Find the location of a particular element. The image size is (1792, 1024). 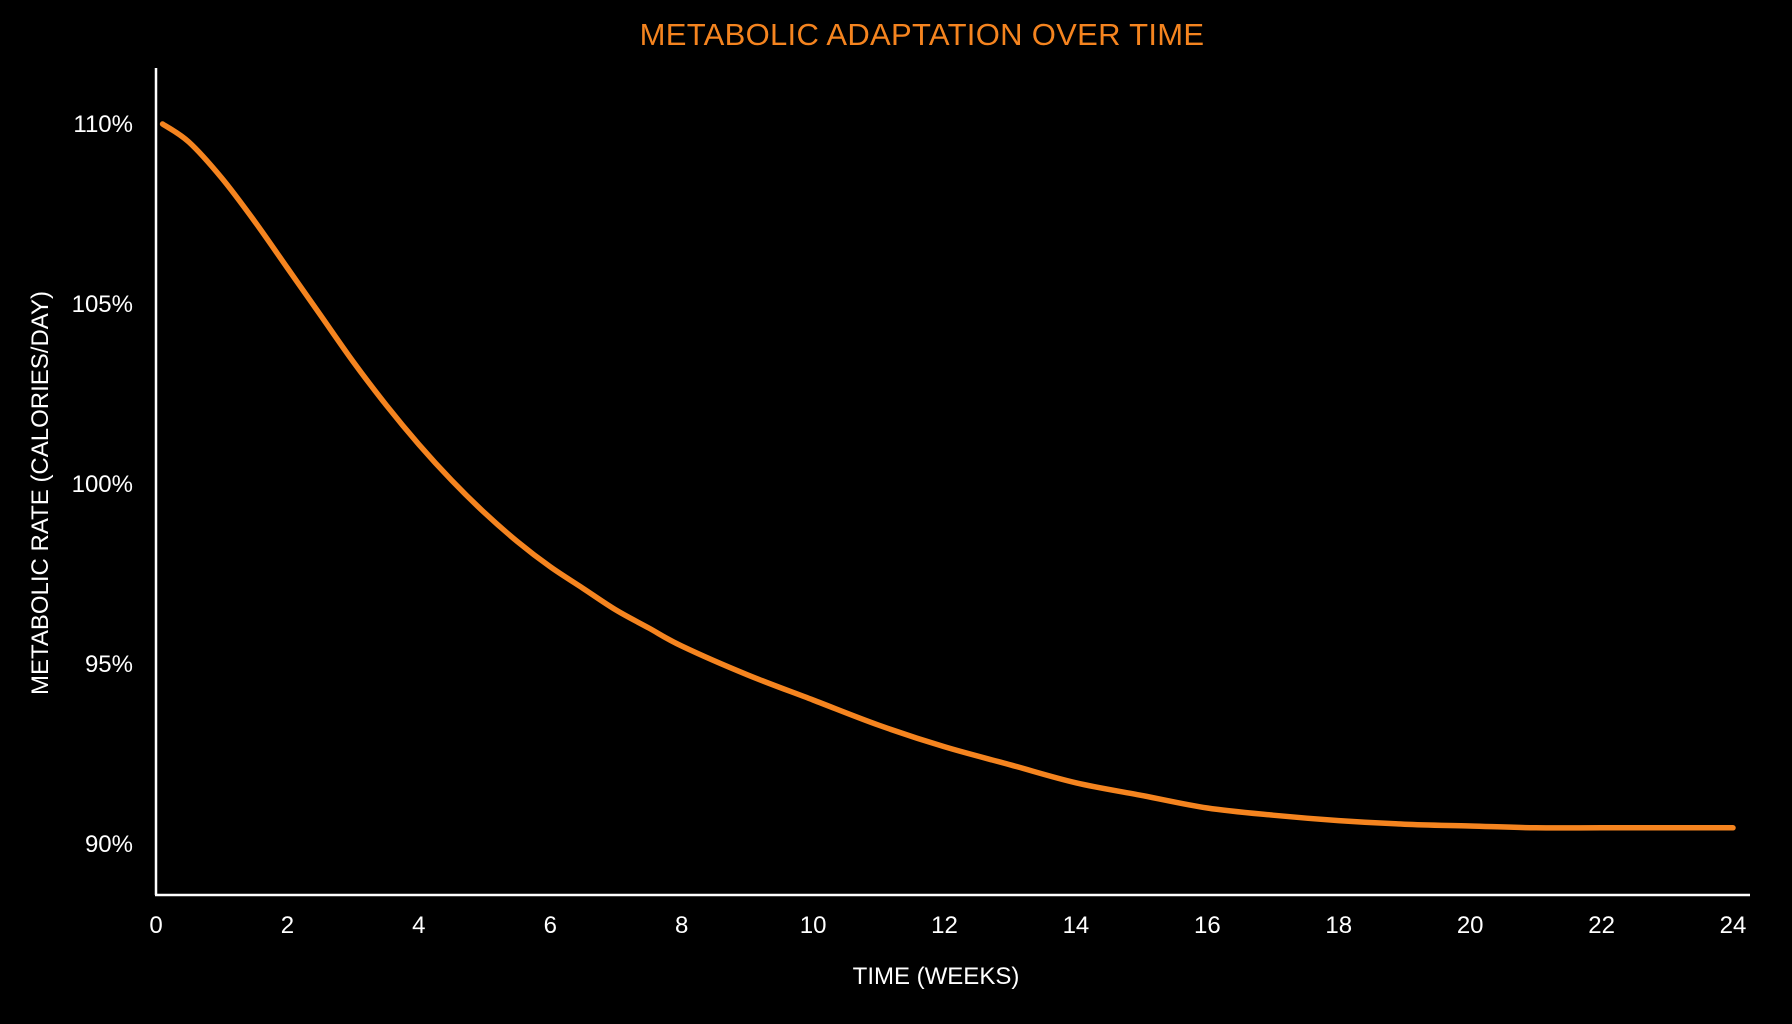

x-axis-label: TIME (WEEKS) is located at coordinates (936, 976).